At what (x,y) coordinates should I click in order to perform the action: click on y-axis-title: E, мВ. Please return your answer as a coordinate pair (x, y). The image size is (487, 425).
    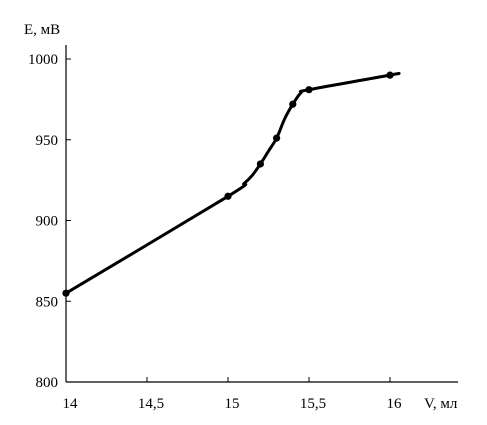
    Looking at the image, I should click on (42, 30).